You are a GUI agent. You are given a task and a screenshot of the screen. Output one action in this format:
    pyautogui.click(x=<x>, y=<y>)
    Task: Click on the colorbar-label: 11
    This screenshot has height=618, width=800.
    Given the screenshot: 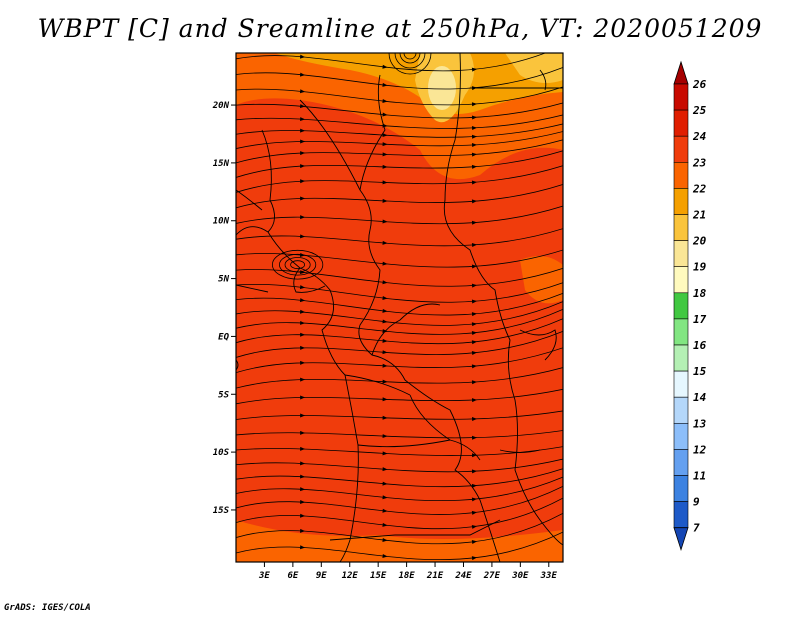 What is the action you would take?
    pyautogui.click(x=699, y=476)
    